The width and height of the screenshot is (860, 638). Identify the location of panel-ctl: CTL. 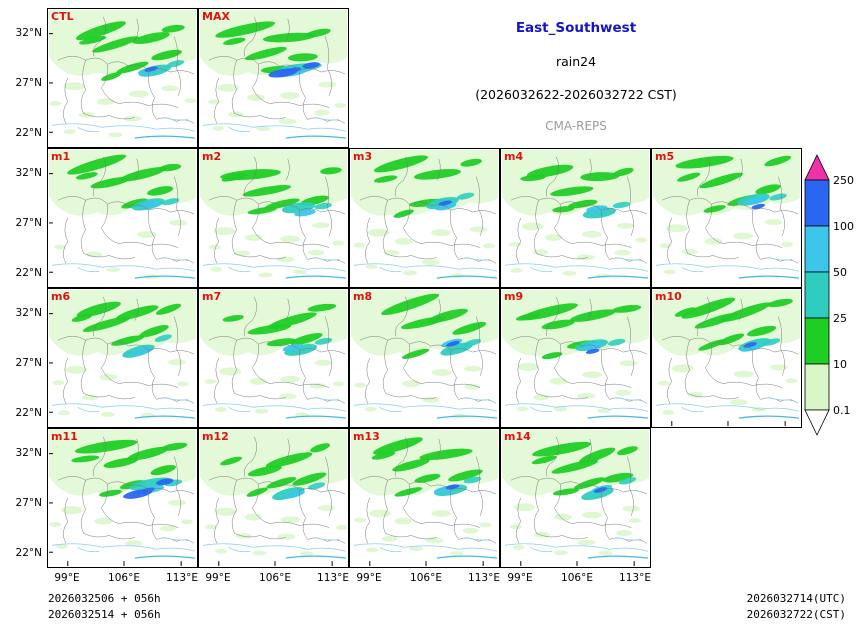
(122, 78).